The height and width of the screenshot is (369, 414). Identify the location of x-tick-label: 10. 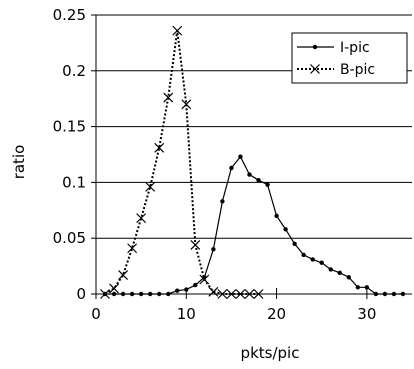
(186, 314).